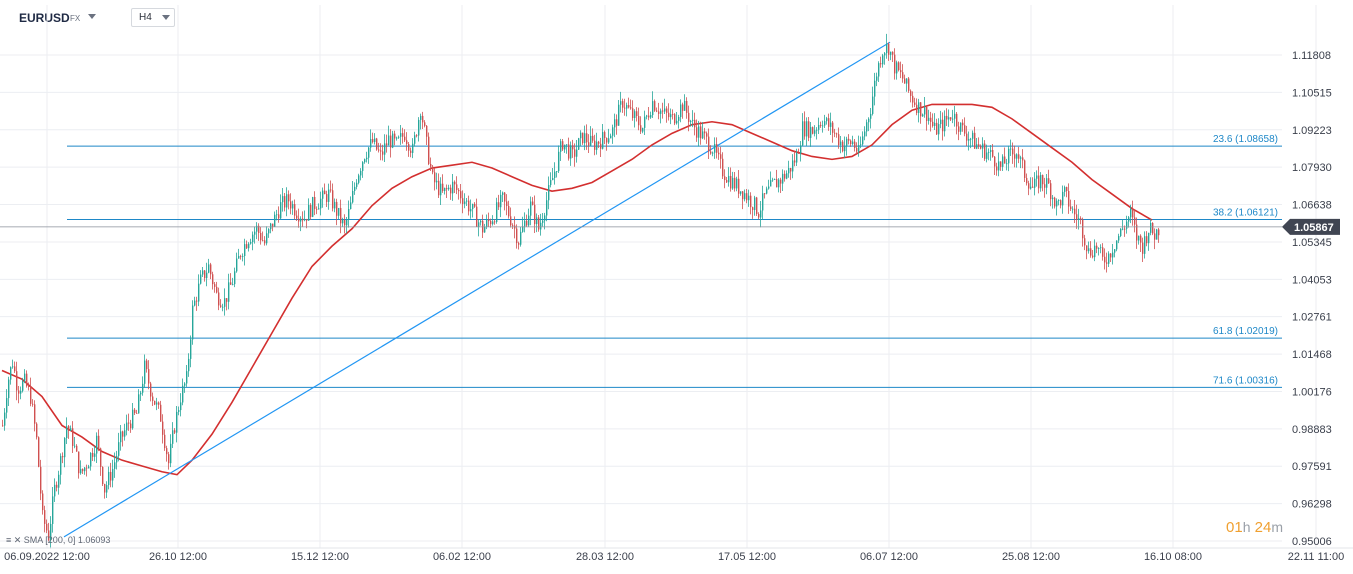  Describe the element at coordinates (145, 17) in the screenshot. I see `timeframe-value: H4` at that location.